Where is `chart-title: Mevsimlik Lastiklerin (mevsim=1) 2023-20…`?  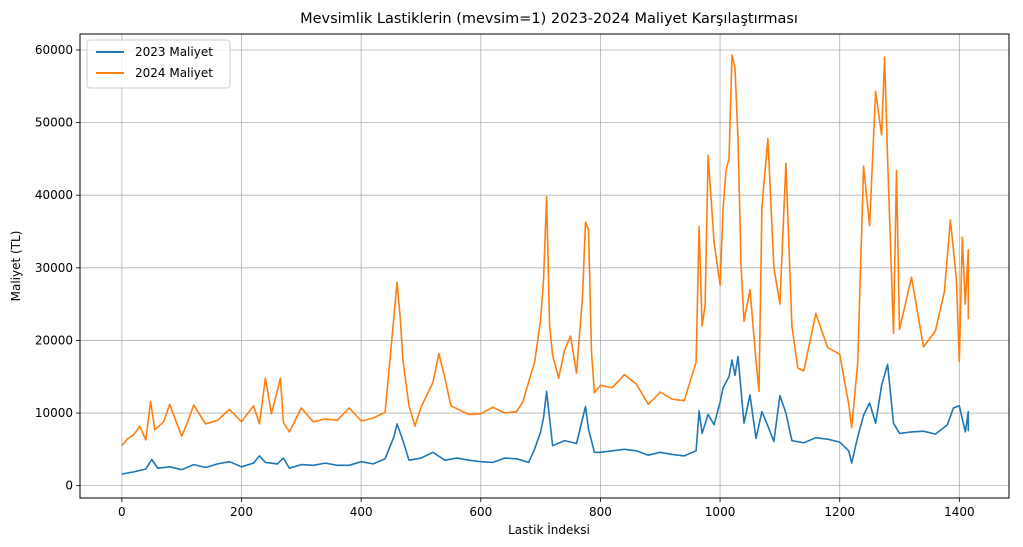
chart-title: Mevsimlik Lastiklerin (mevsim=1) 2023-20… is located at coordinates (549, 19).